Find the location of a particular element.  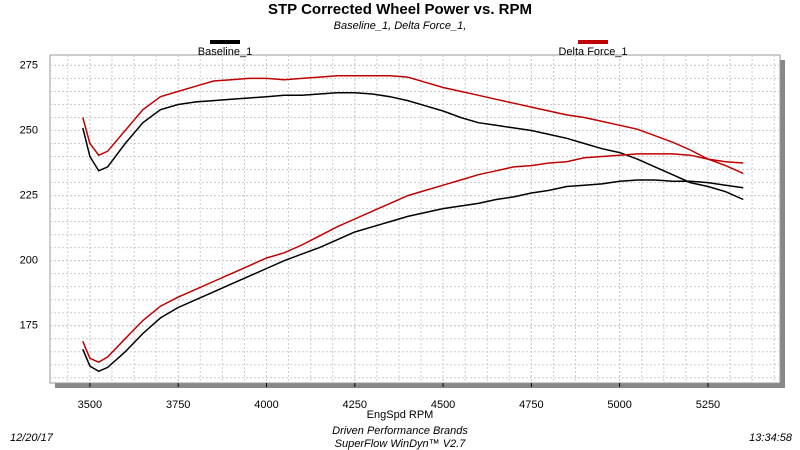

x-tick-label: 4500 is located at coordinates (443, 405).